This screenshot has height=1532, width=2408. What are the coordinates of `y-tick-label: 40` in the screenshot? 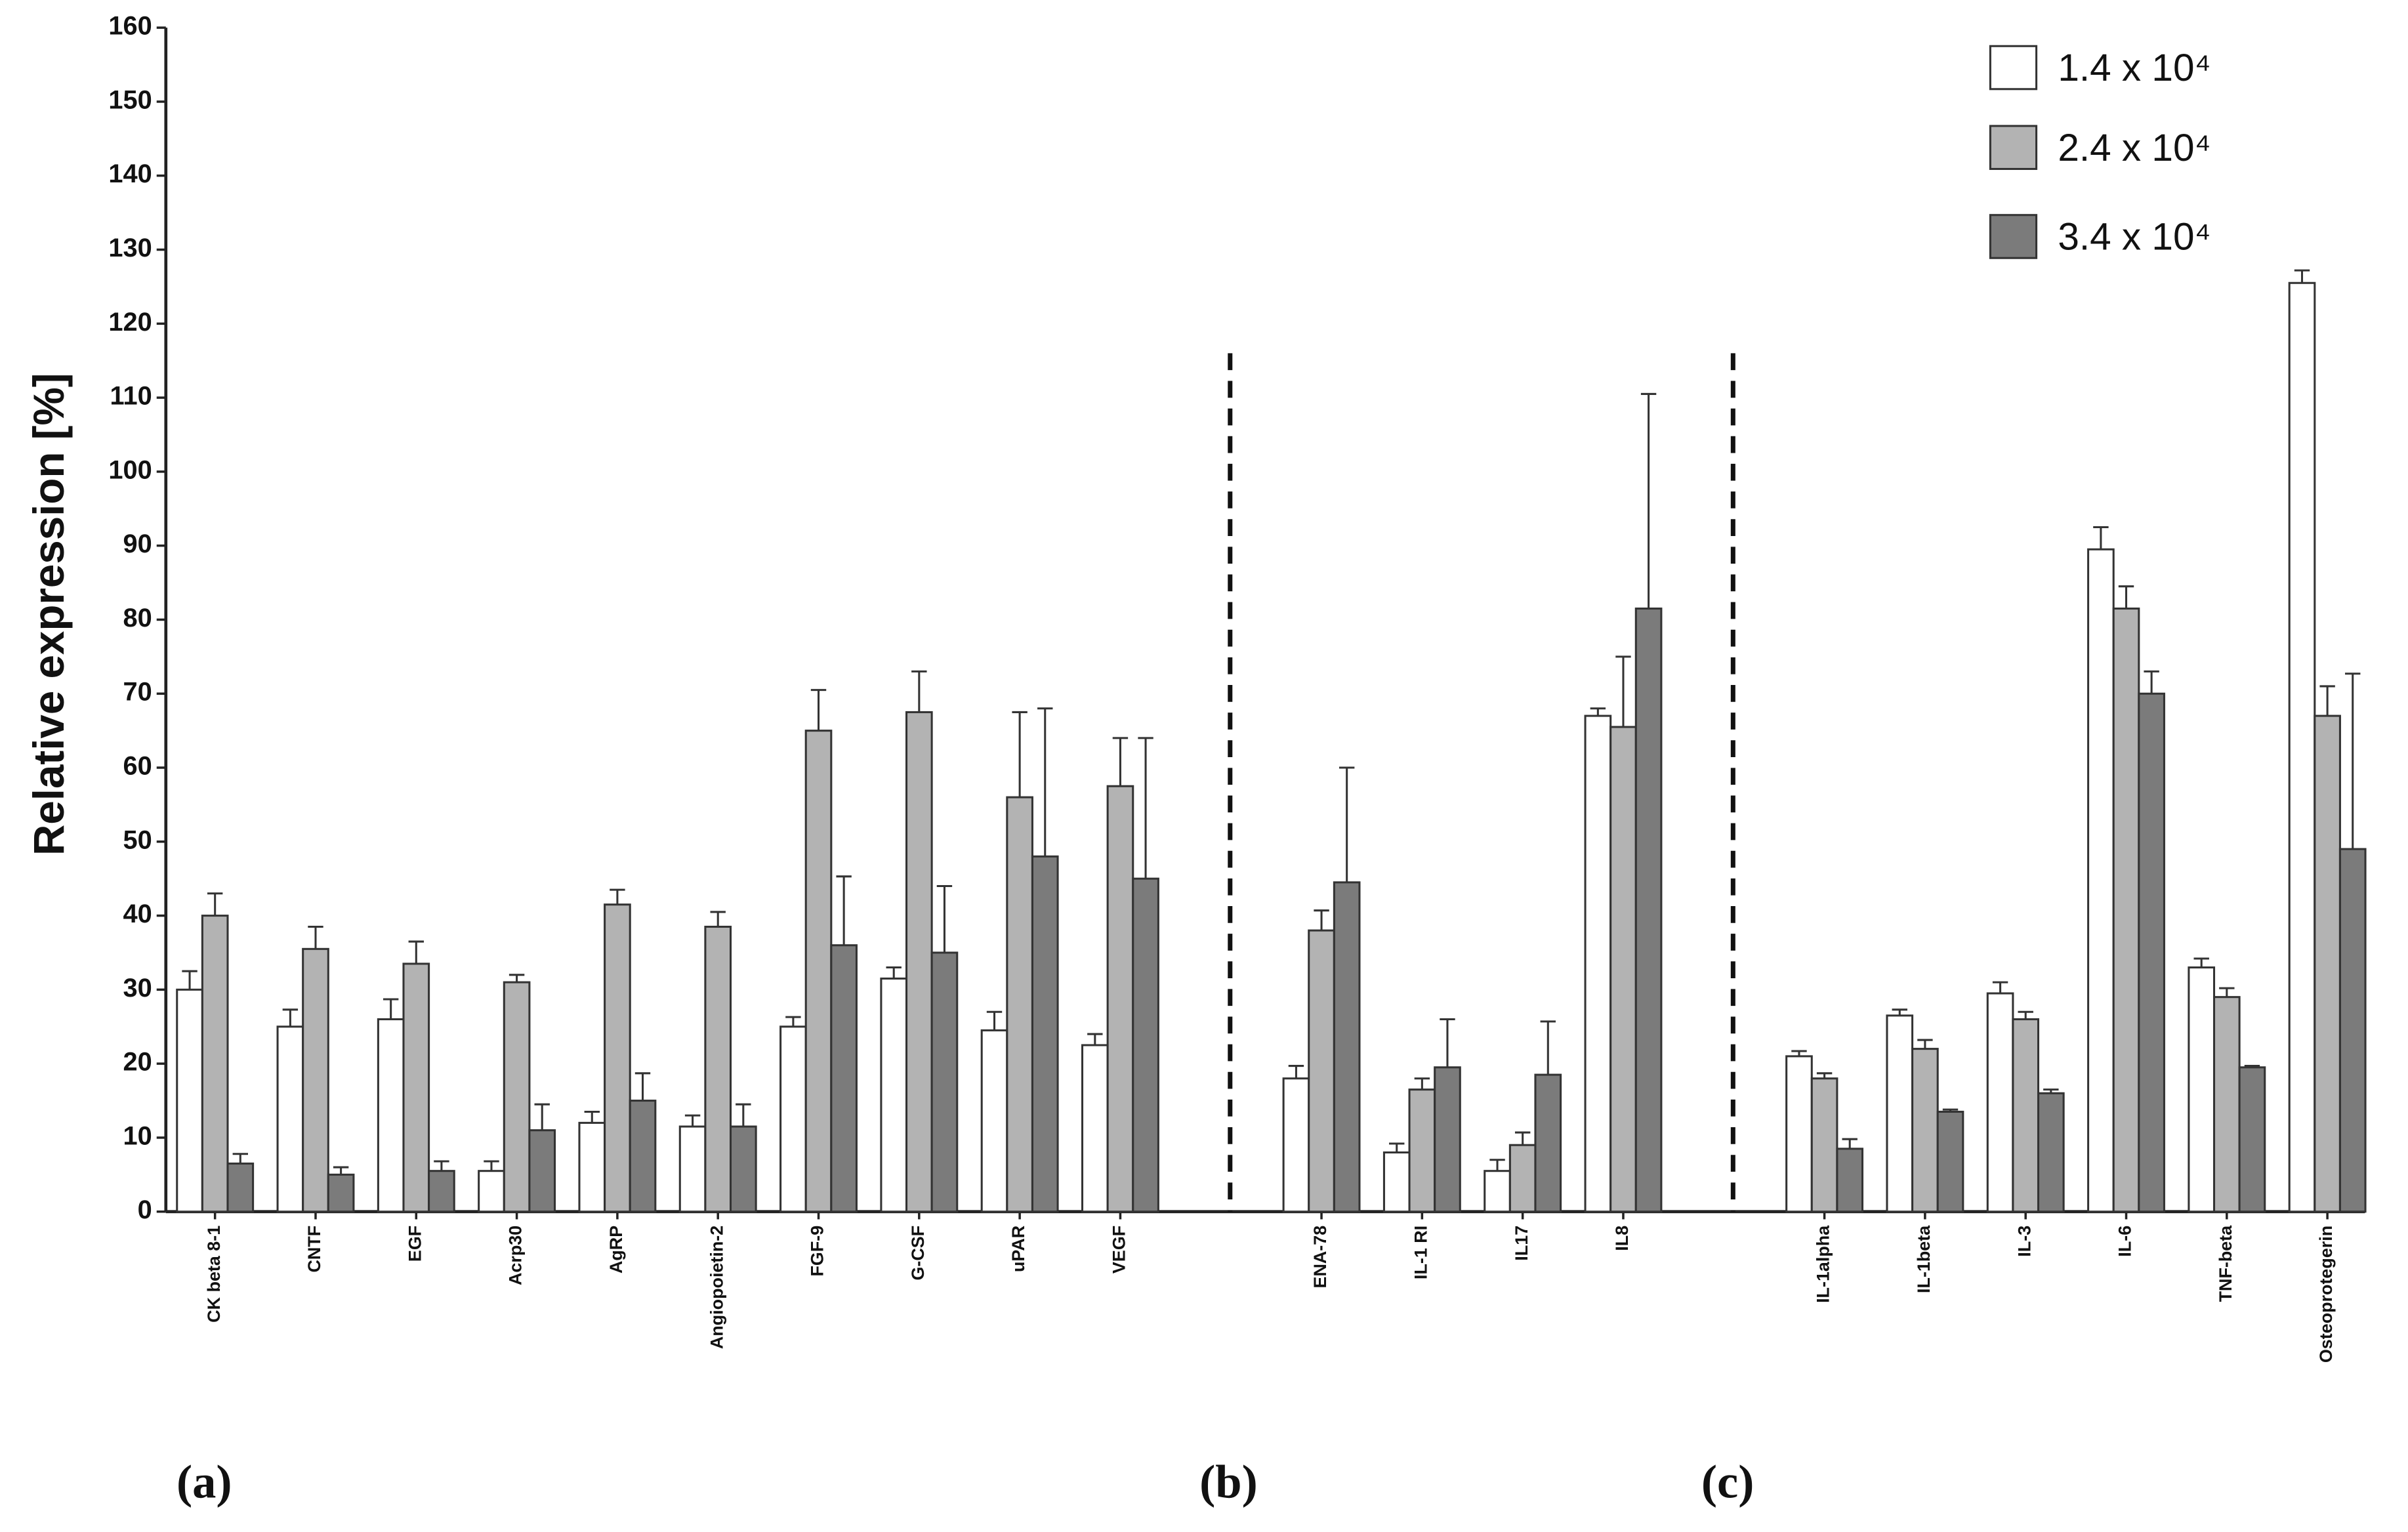 It's located at (138, 914).